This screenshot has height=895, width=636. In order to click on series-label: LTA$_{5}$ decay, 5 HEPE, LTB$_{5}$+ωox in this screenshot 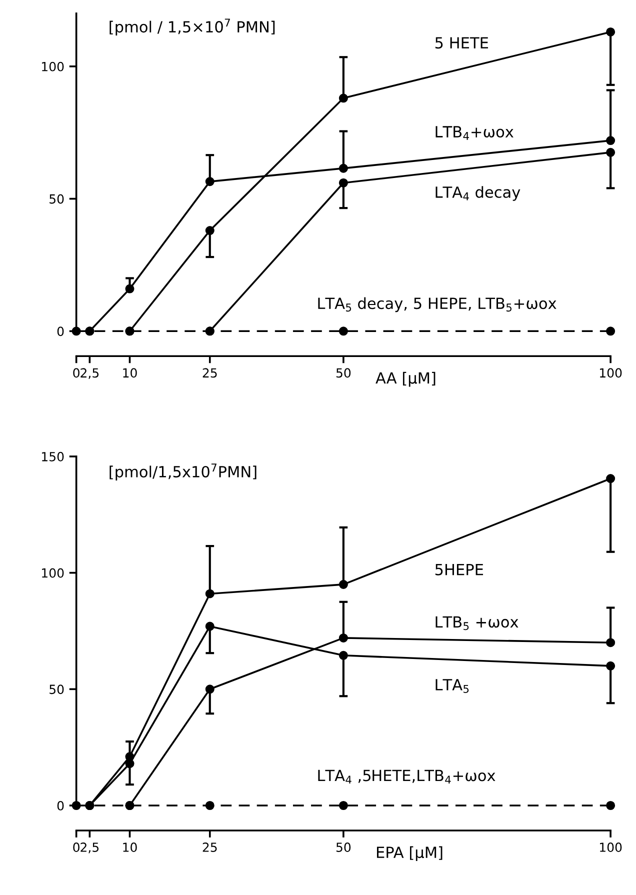, I will do `click(437, 304)`.